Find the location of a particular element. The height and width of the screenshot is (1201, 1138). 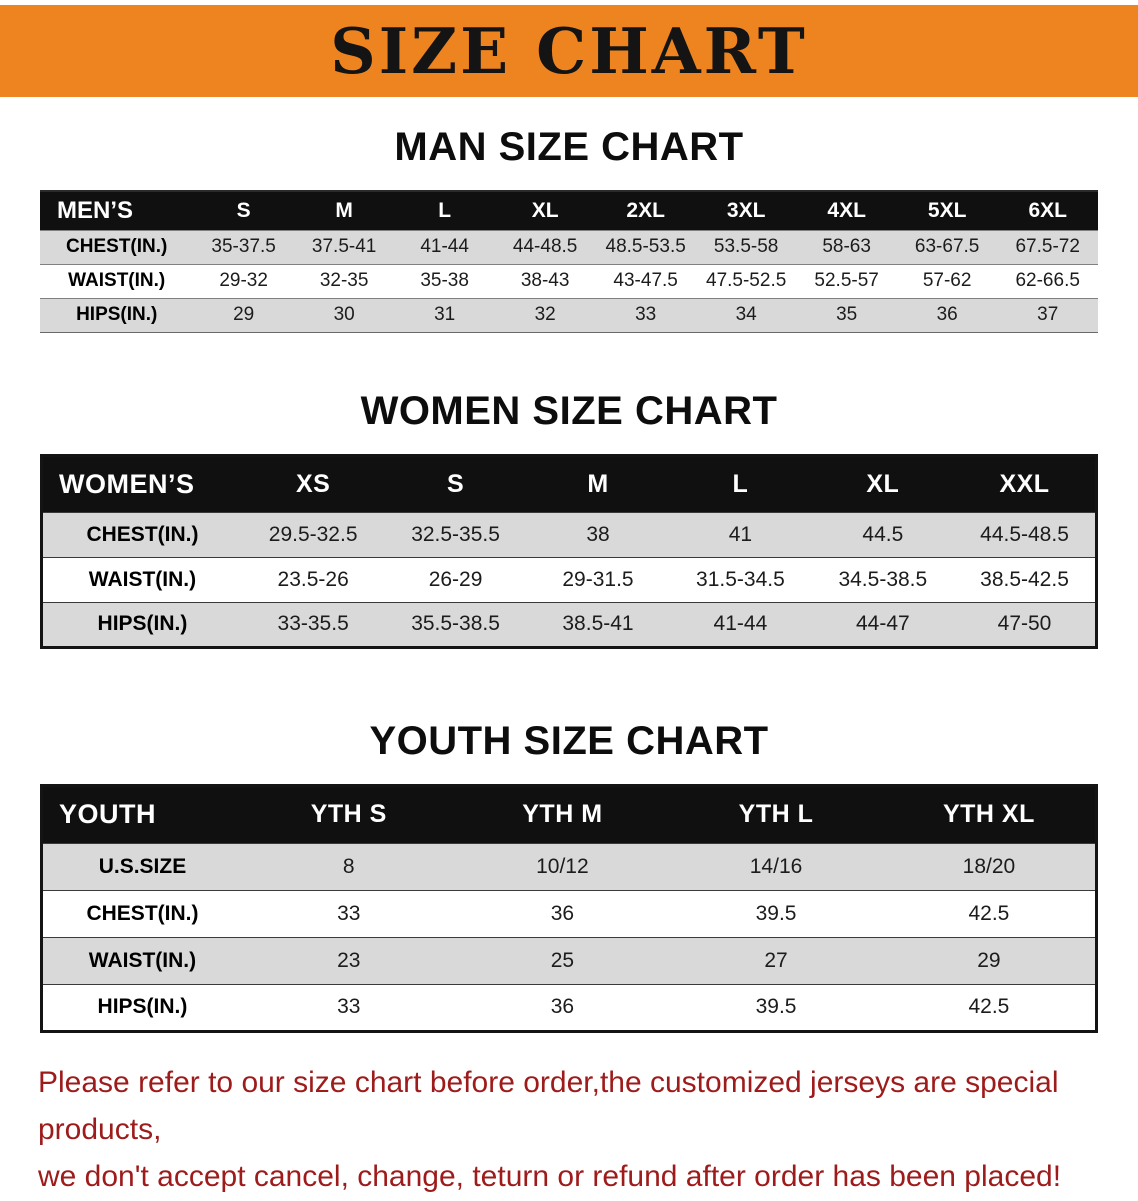

youth-table-header-row: YOUTH YTH S YTH M YTH L YTH XL is located at coordinates (569, 814).